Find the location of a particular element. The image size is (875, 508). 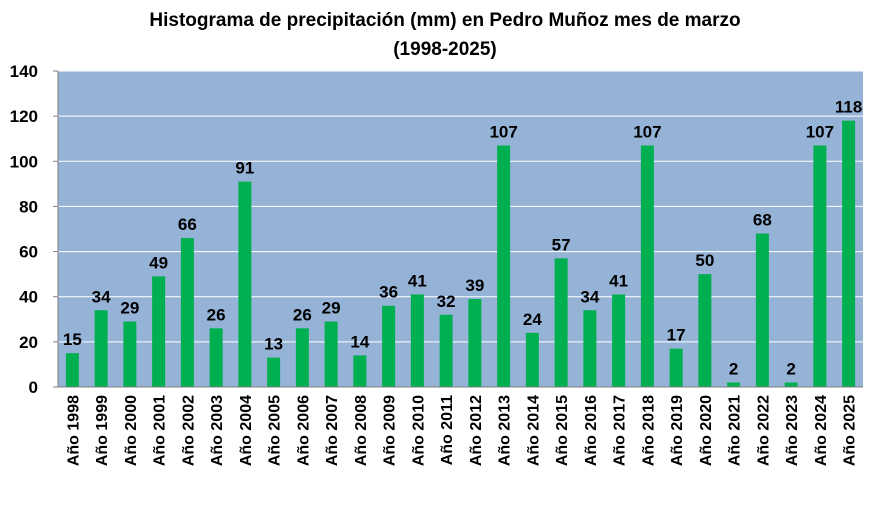

data-label: 49 is located at coordinates (158, 262).